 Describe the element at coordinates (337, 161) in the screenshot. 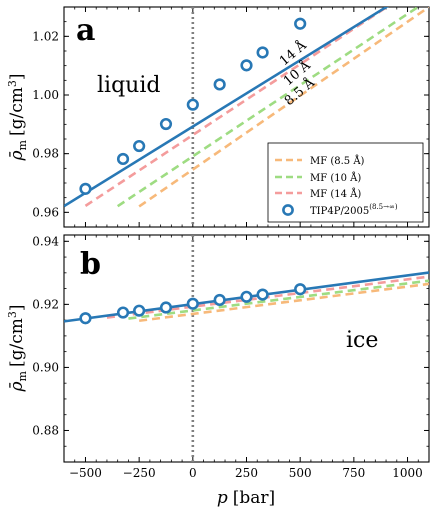

I see `legend-label-mf-8-5: MF (8.5 Å)` at that location.